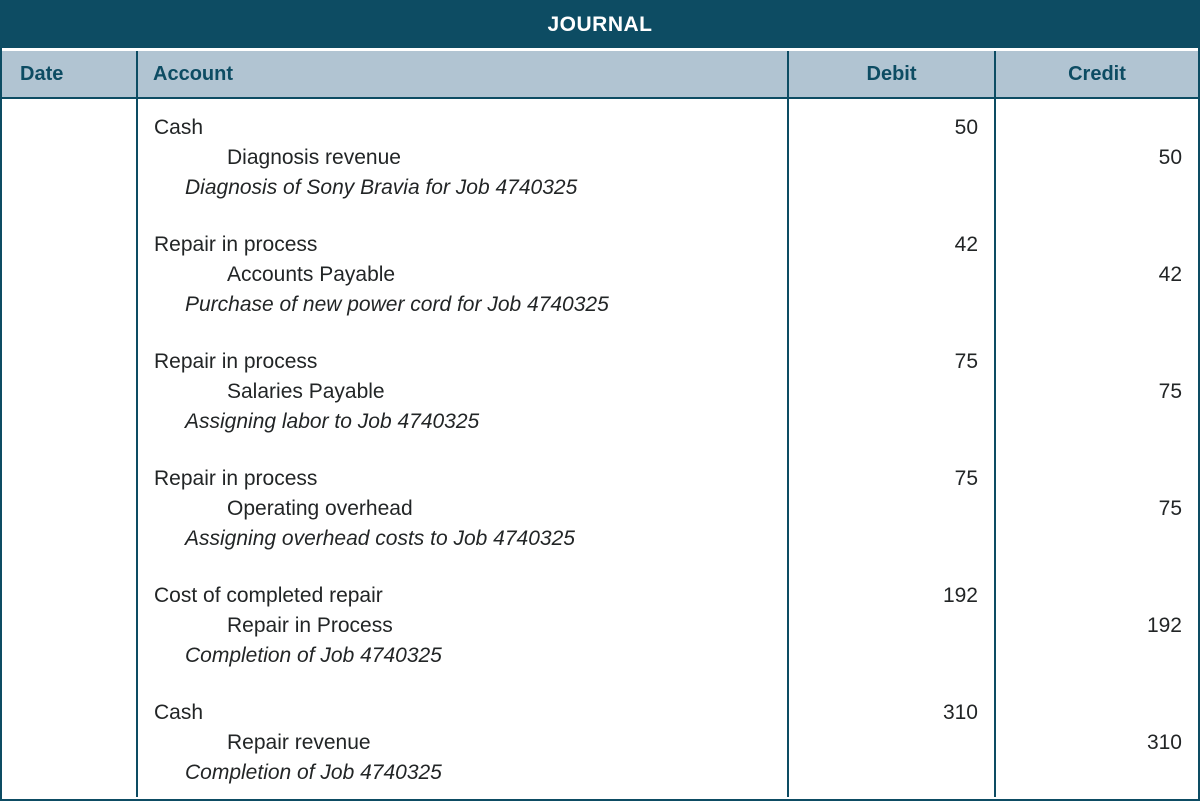  Describe the element at coordinates (600, 25) in the screenshot. I see `journal-title: JOURNAL` at that location.